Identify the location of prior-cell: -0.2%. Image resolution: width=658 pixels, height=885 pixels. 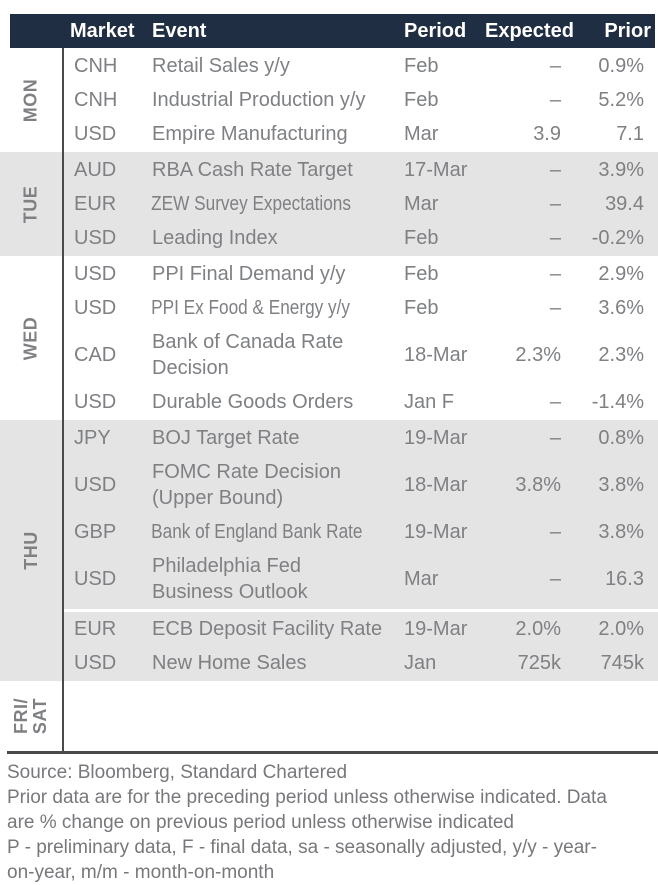
(617, 238).